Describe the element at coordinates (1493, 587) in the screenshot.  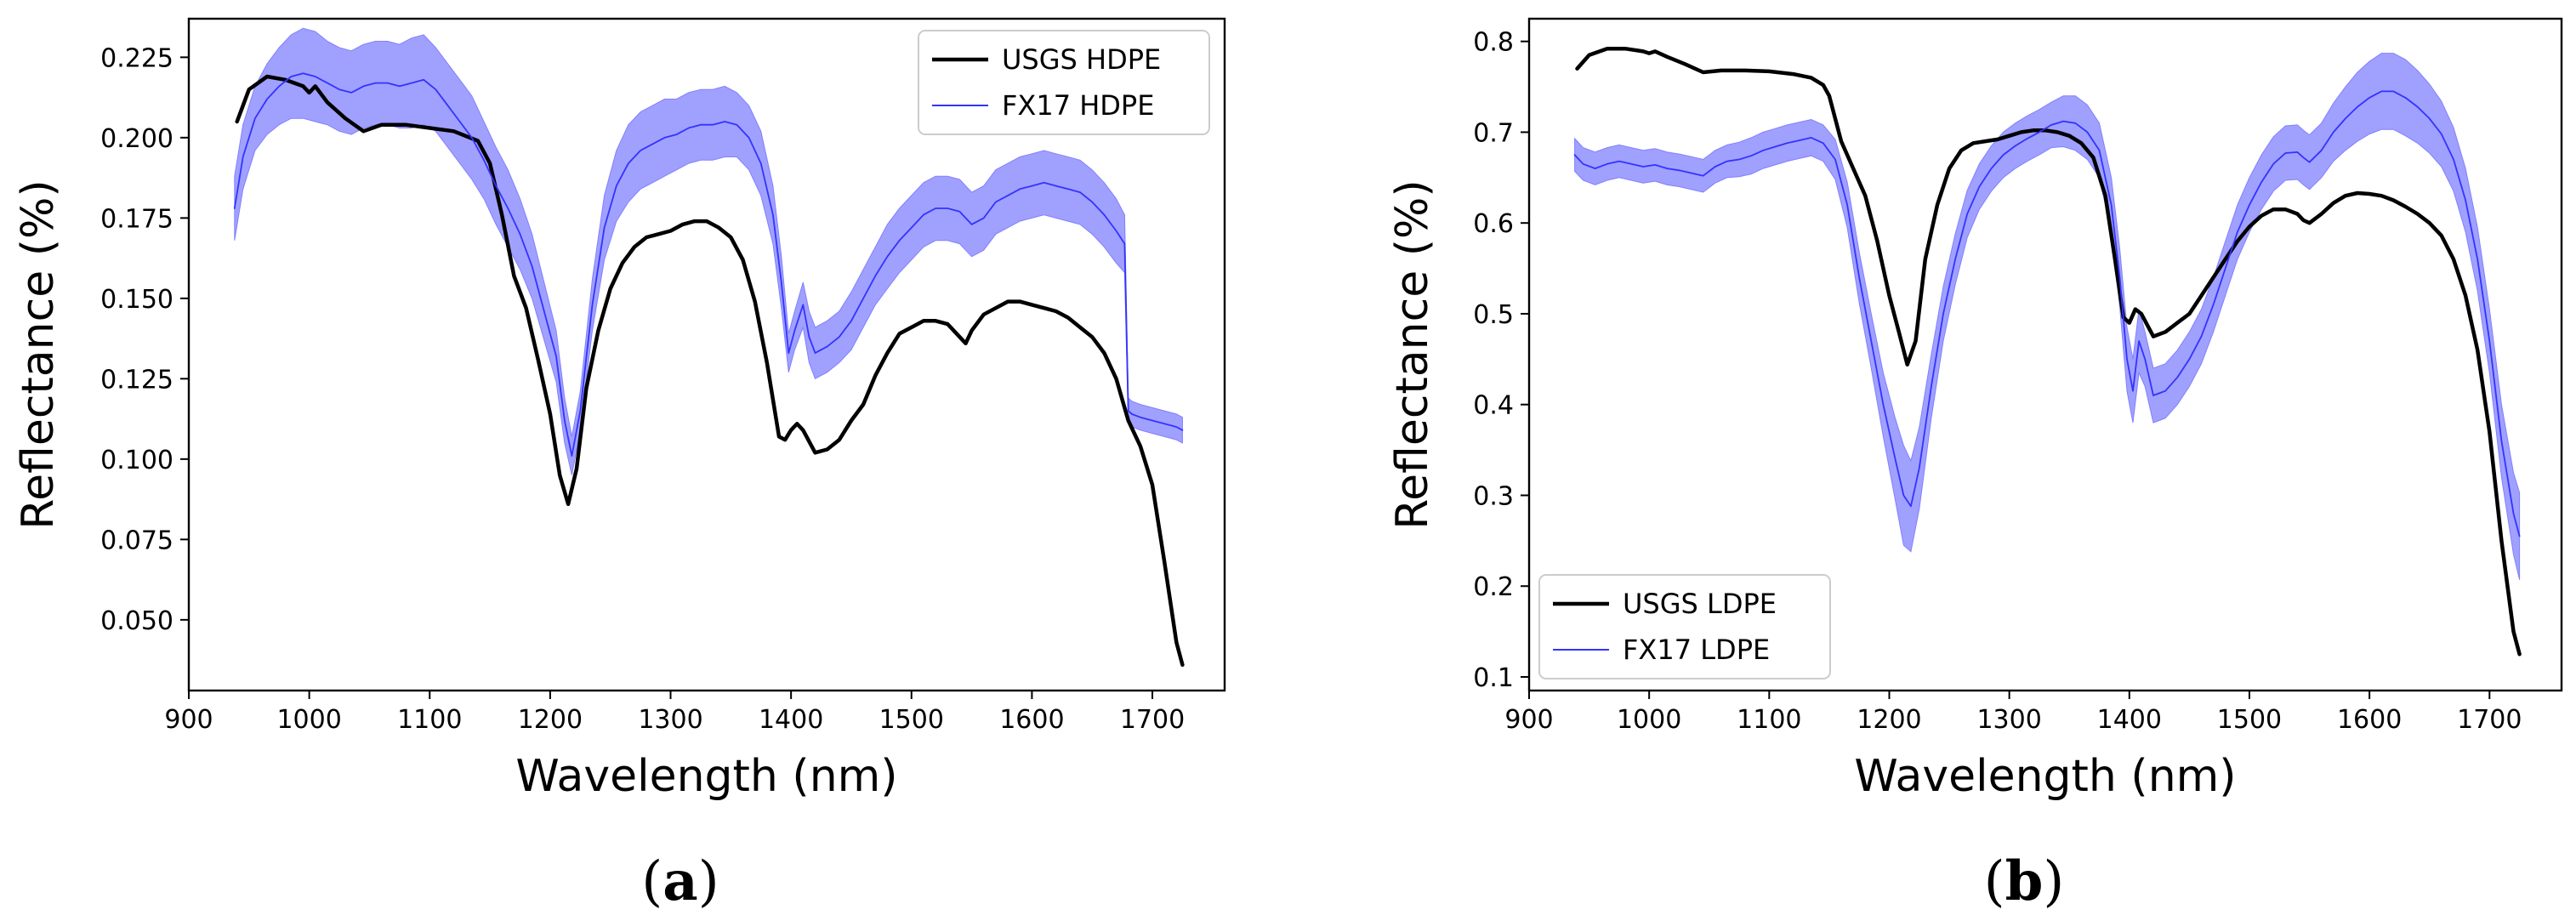
I see `y-tick-label: 0.2` at that location.